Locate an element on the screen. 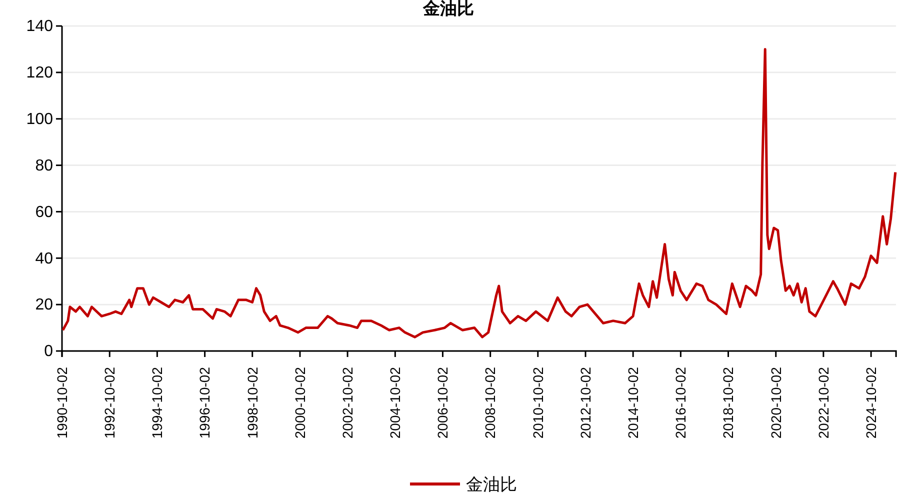 This screenshot has height=495, width=897. x-tick-label: 2018-10-02 is located at coordinates (728, 402).